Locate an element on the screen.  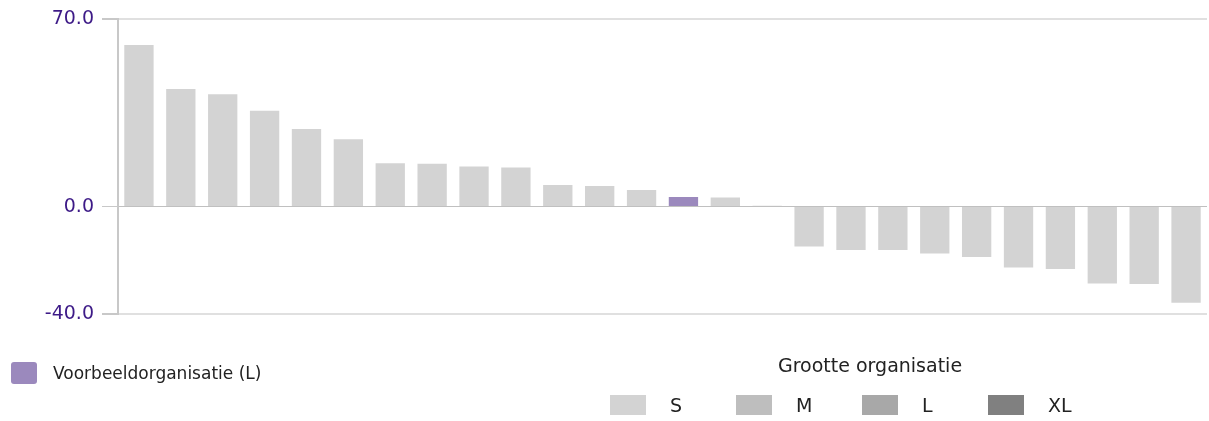
legend-label: L is located at coordinates (927, 405).